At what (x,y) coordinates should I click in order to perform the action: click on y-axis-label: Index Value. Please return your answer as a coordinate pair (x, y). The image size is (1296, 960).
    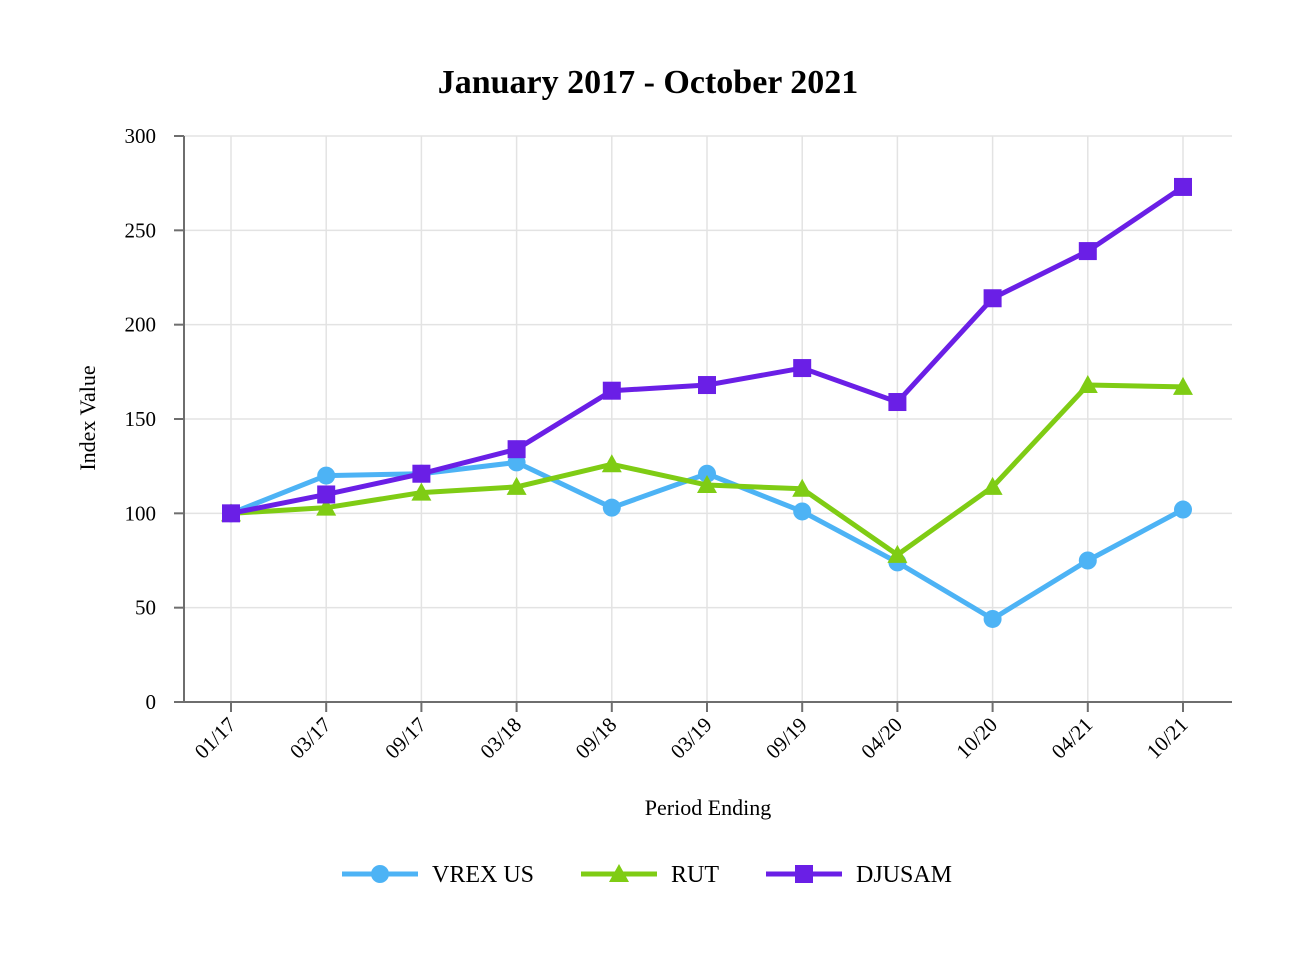
    Looking at the image, I should click on (87, 417).